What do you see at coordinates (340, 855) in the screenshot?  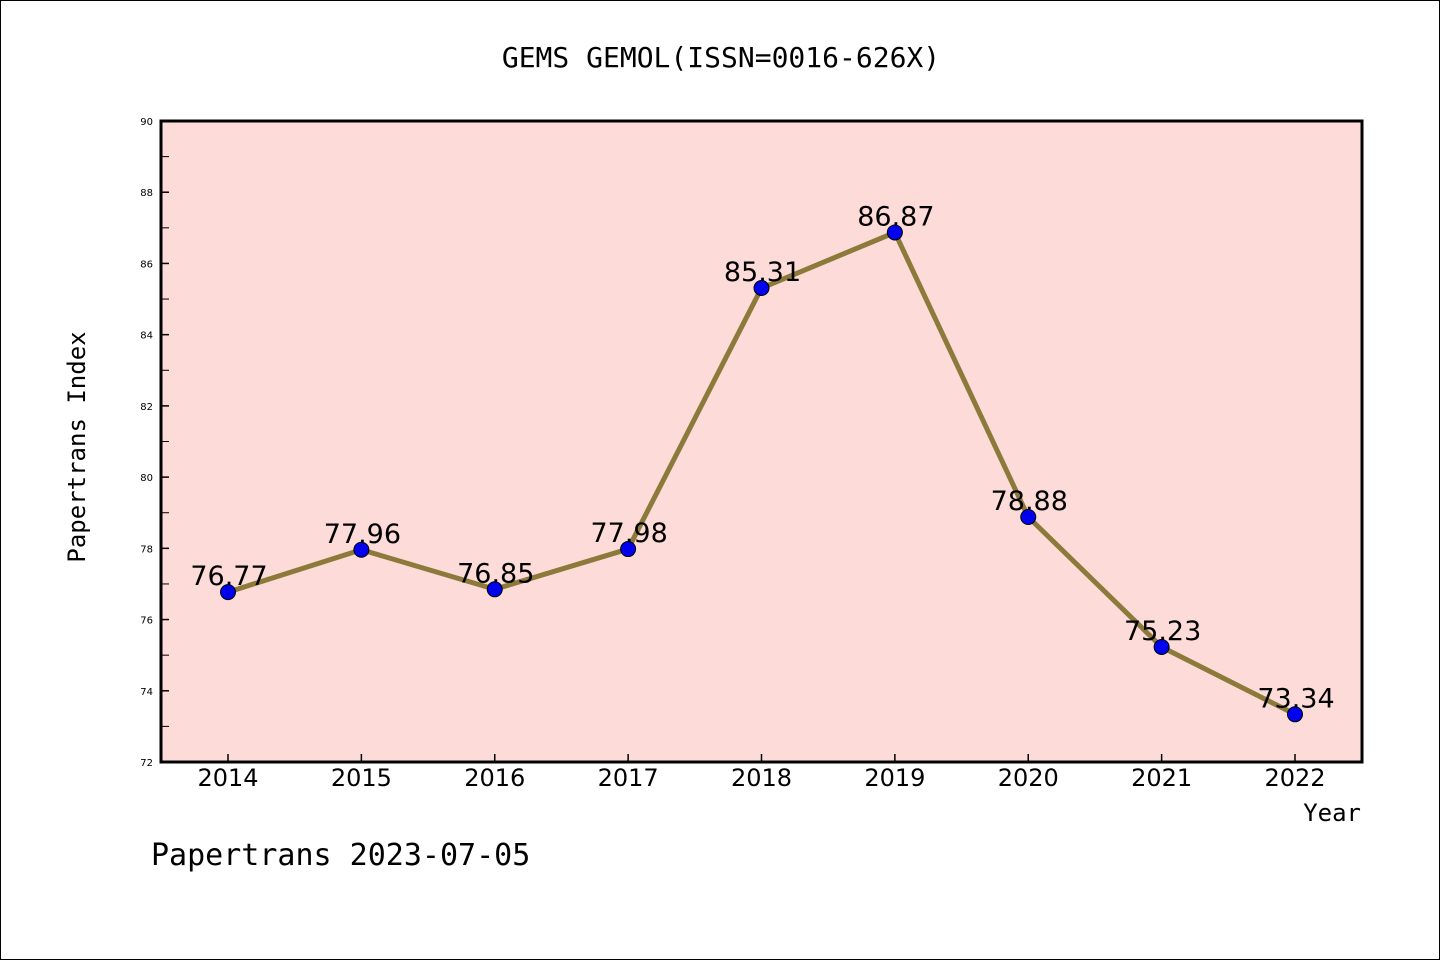 I see `footer-text: Papertrans 2023-07-05` at bounding box center [340, 855].